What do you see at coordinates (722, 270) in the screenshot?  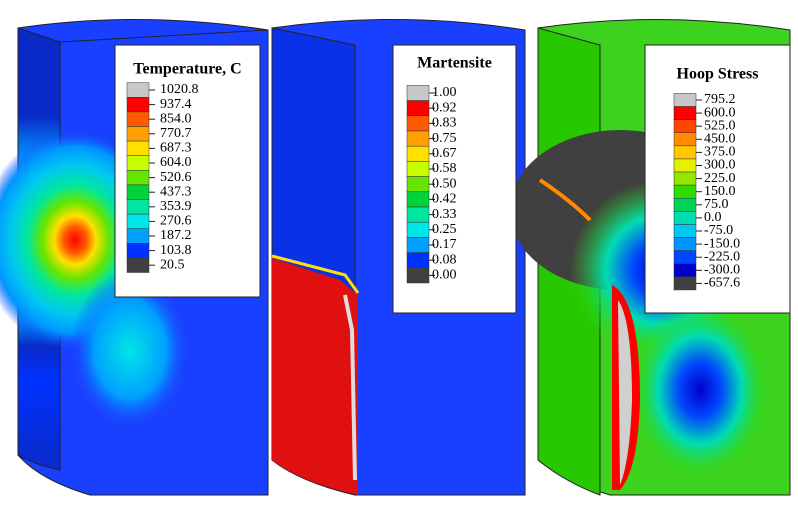 I see `legend-label: -300.0` at bounding box center [722, 270].